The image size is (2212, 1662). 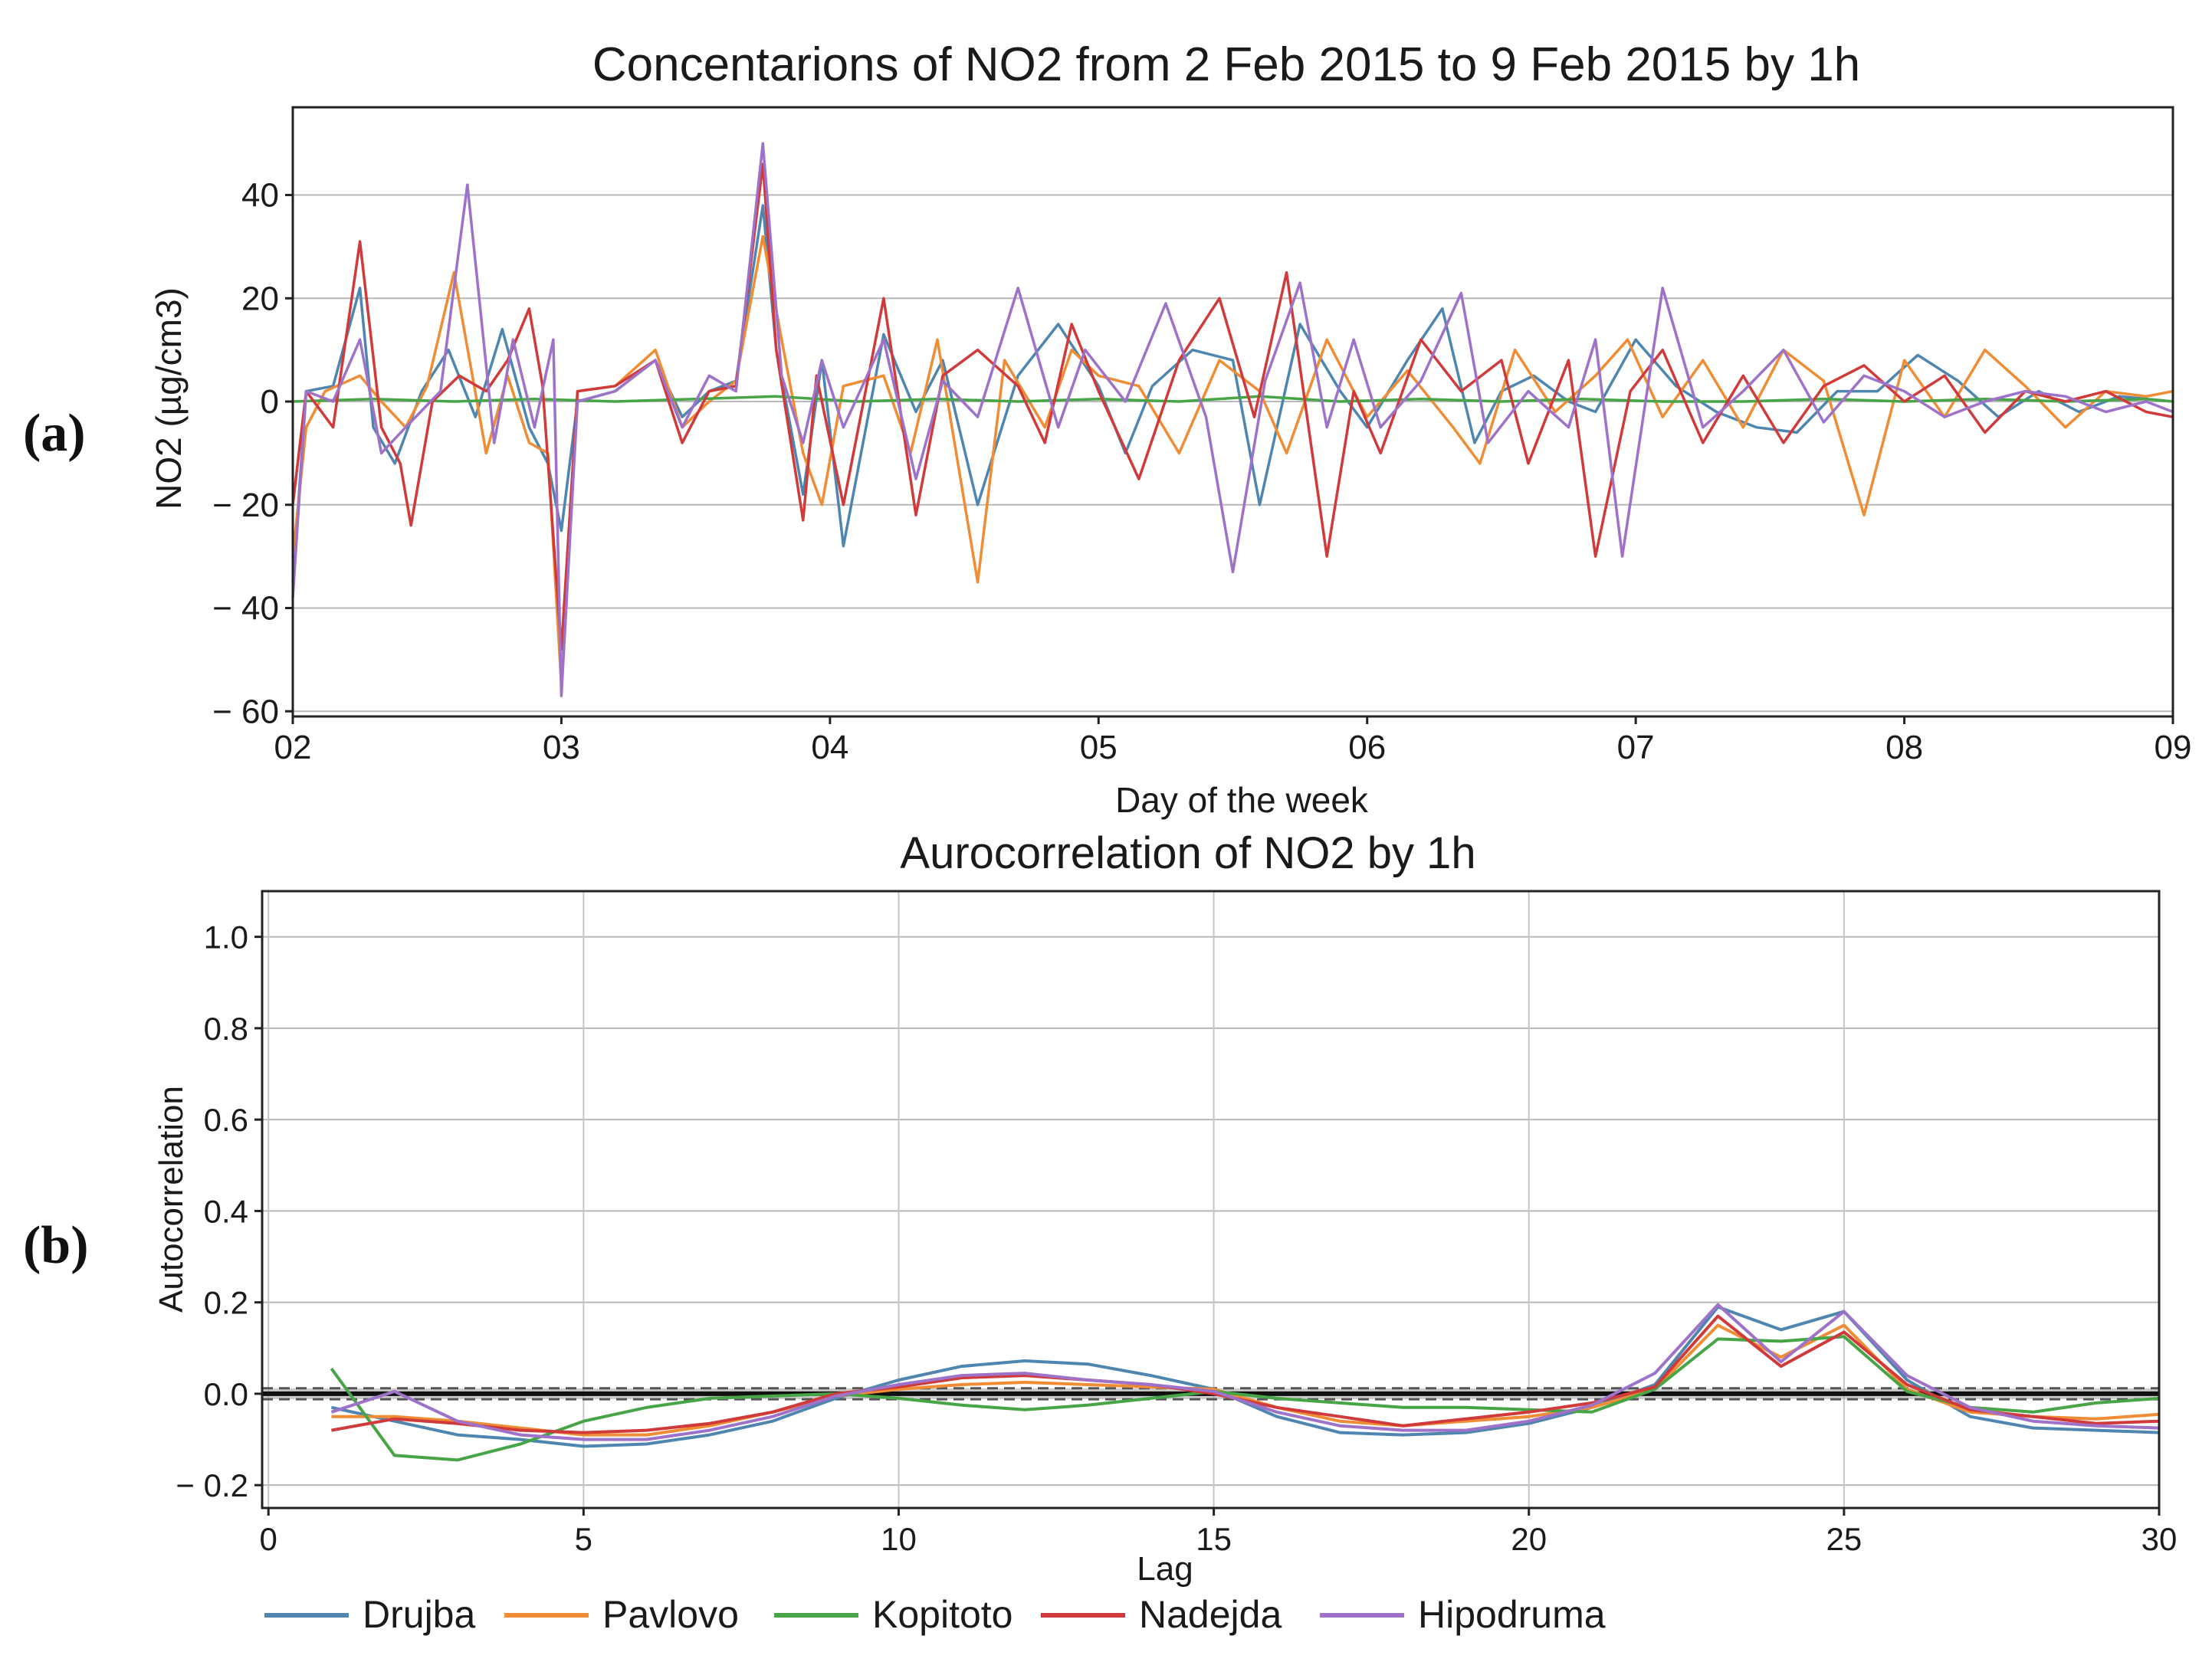 What do you see at coordinates (54, 434) in the screenshot?
I see `panel-label-a: (a)` at bounding box center [54, 434].